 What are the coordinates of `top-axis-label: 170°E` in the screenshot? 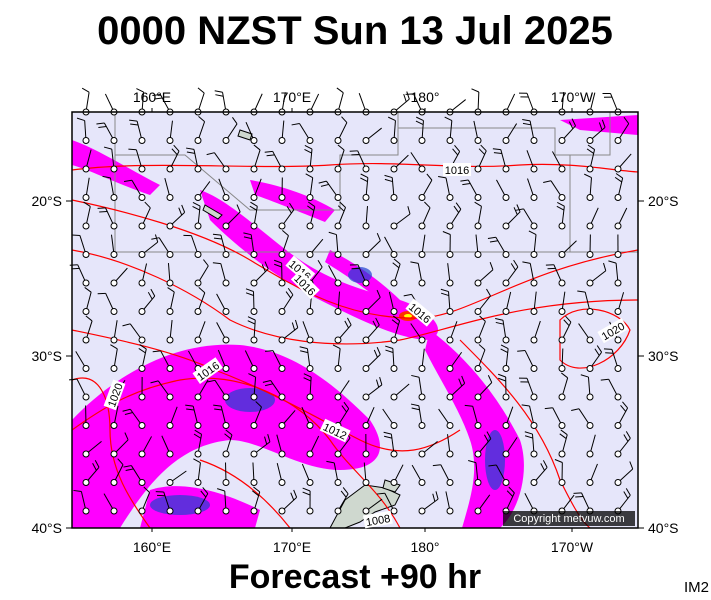 It's located at (292, 97).